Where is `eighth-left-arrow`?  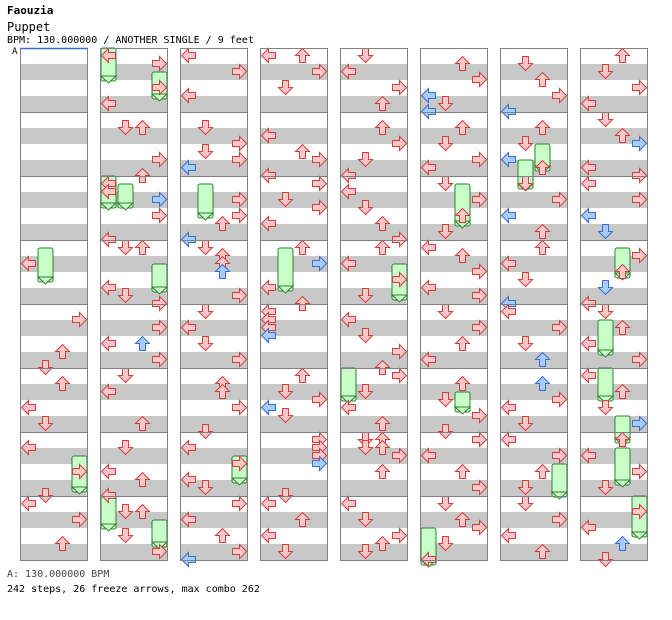
eighth-left-arrow is located at coordinates (588, 215).